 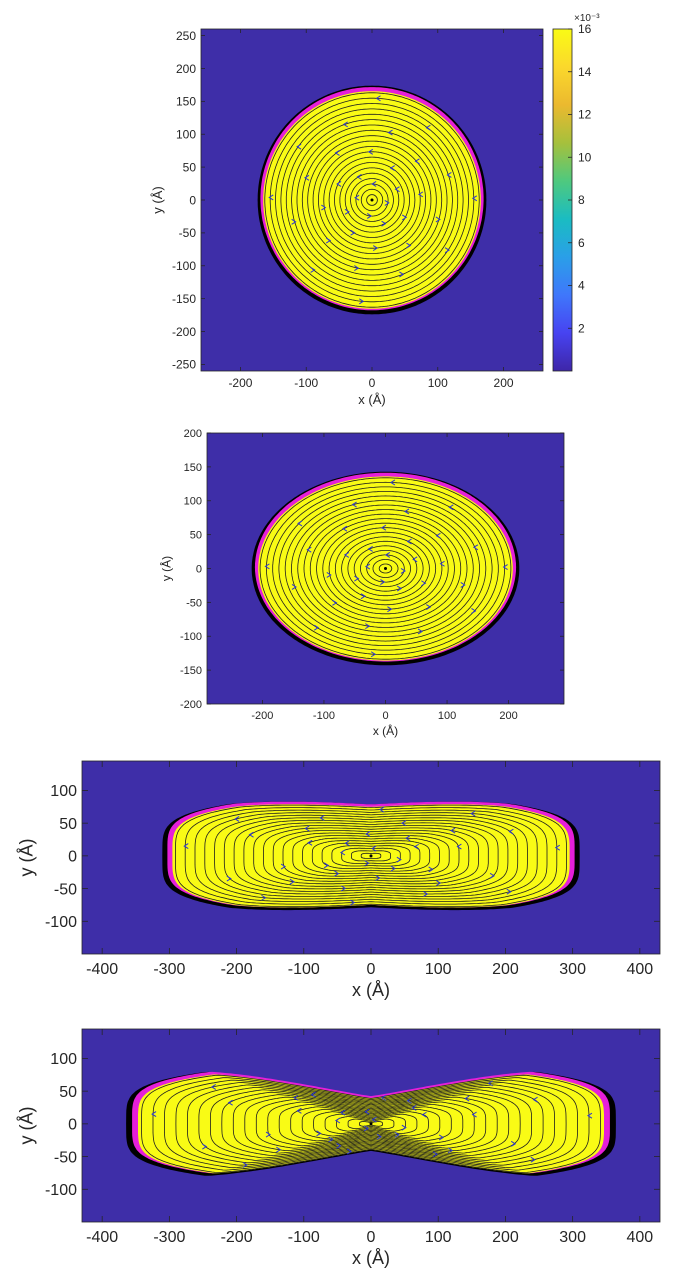 What do you see at coordinates (371, 1258) in the screenshot?
I see `x-axis-label: x (Å)` at bounding box center [371, 1258].